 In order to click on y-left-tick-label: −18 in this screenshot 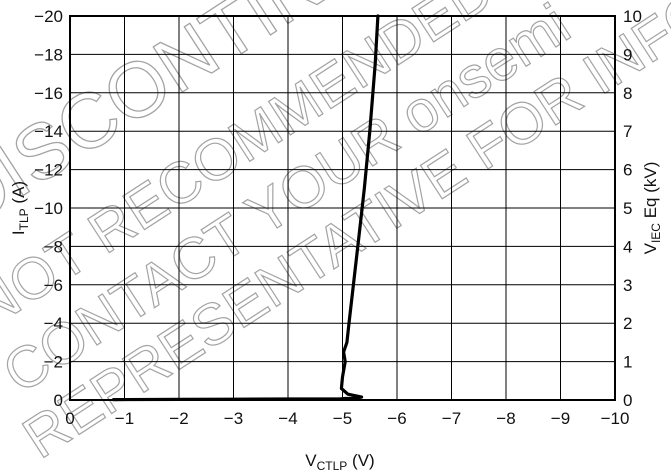, I will do `click(48, 54)`.